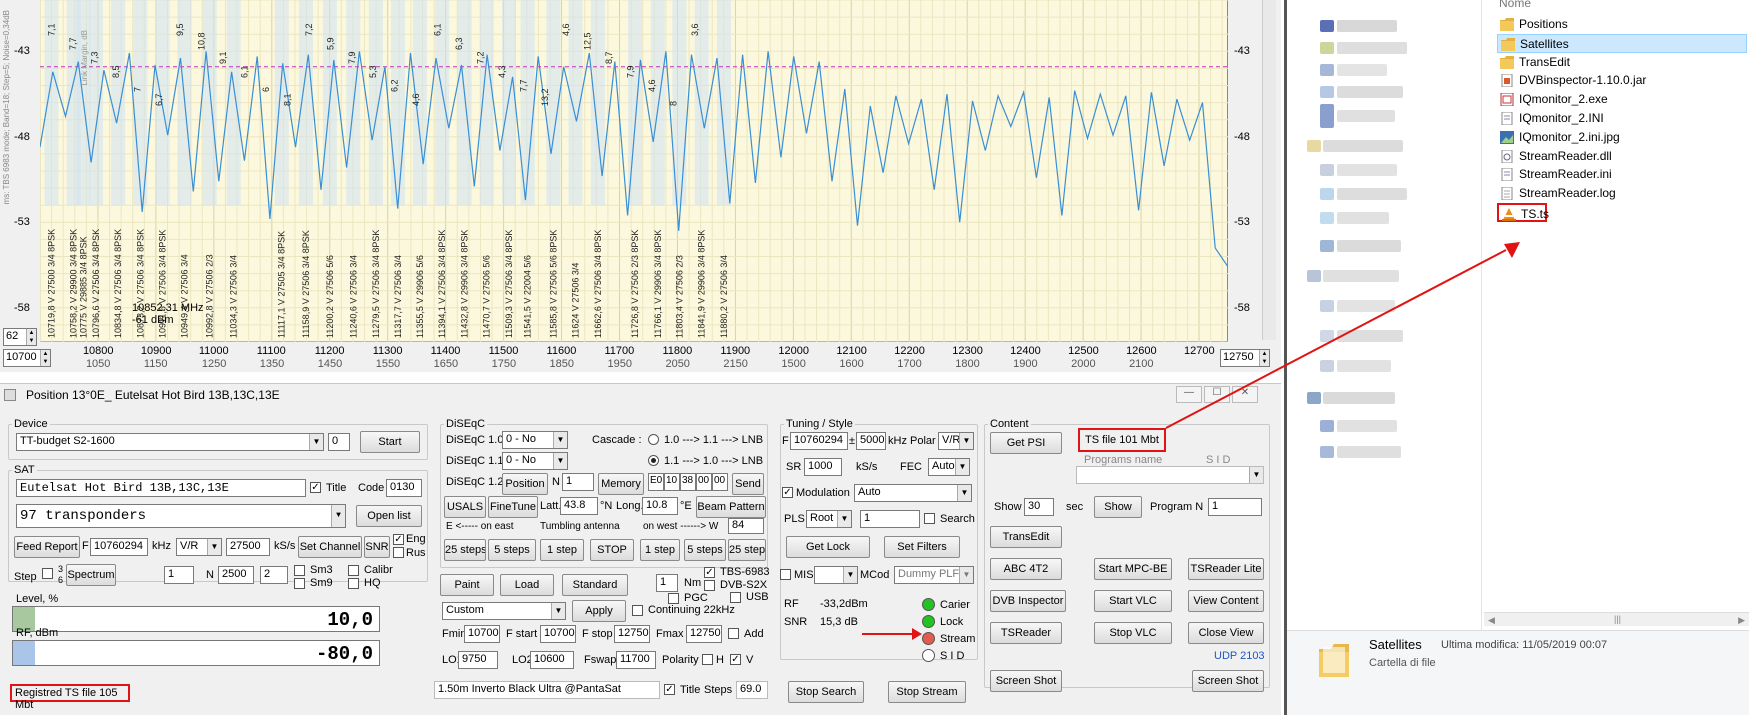 Image resolution: width=1749 pixels, height=715 pixels. I want to click on polar-select: V/R ▼, so click(956, 441).